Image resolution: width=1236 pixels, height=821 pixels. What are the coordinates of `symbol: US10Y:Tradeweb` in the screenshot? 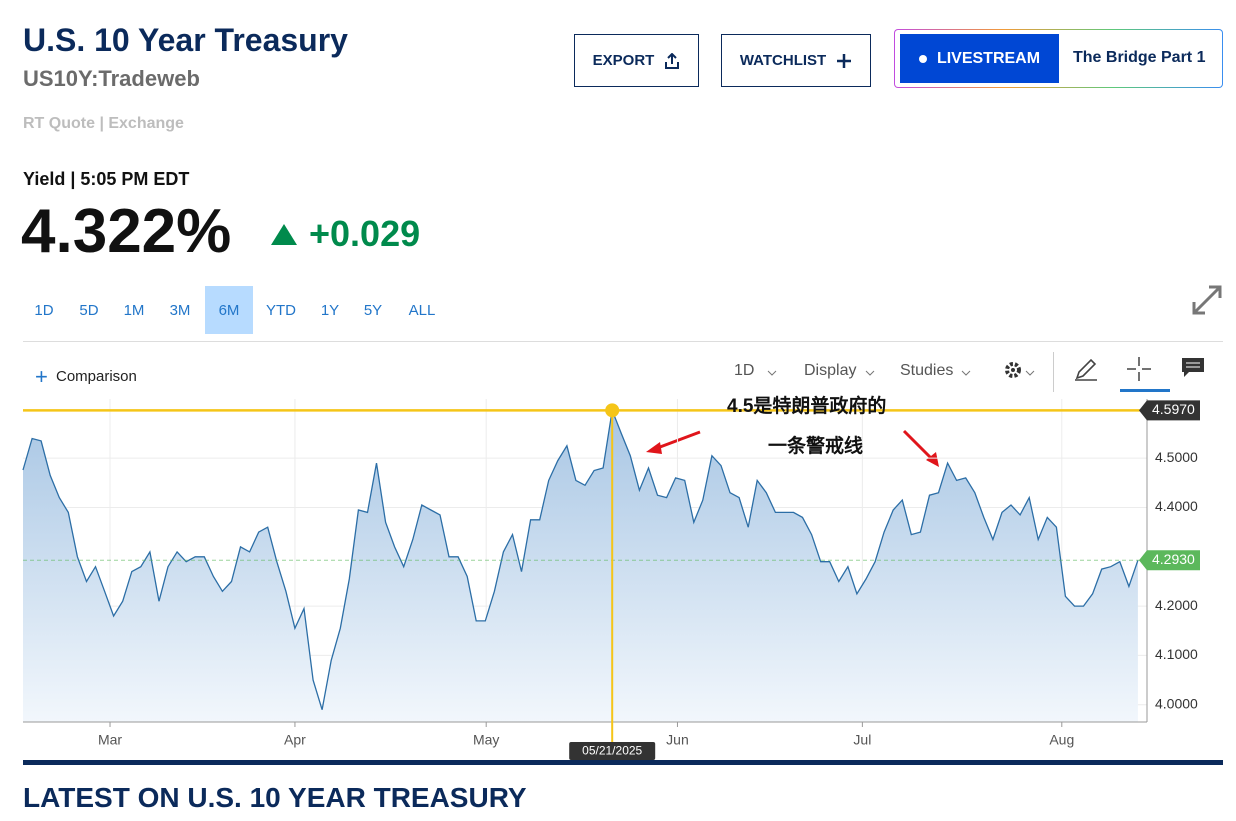 It's located at (111, 78).